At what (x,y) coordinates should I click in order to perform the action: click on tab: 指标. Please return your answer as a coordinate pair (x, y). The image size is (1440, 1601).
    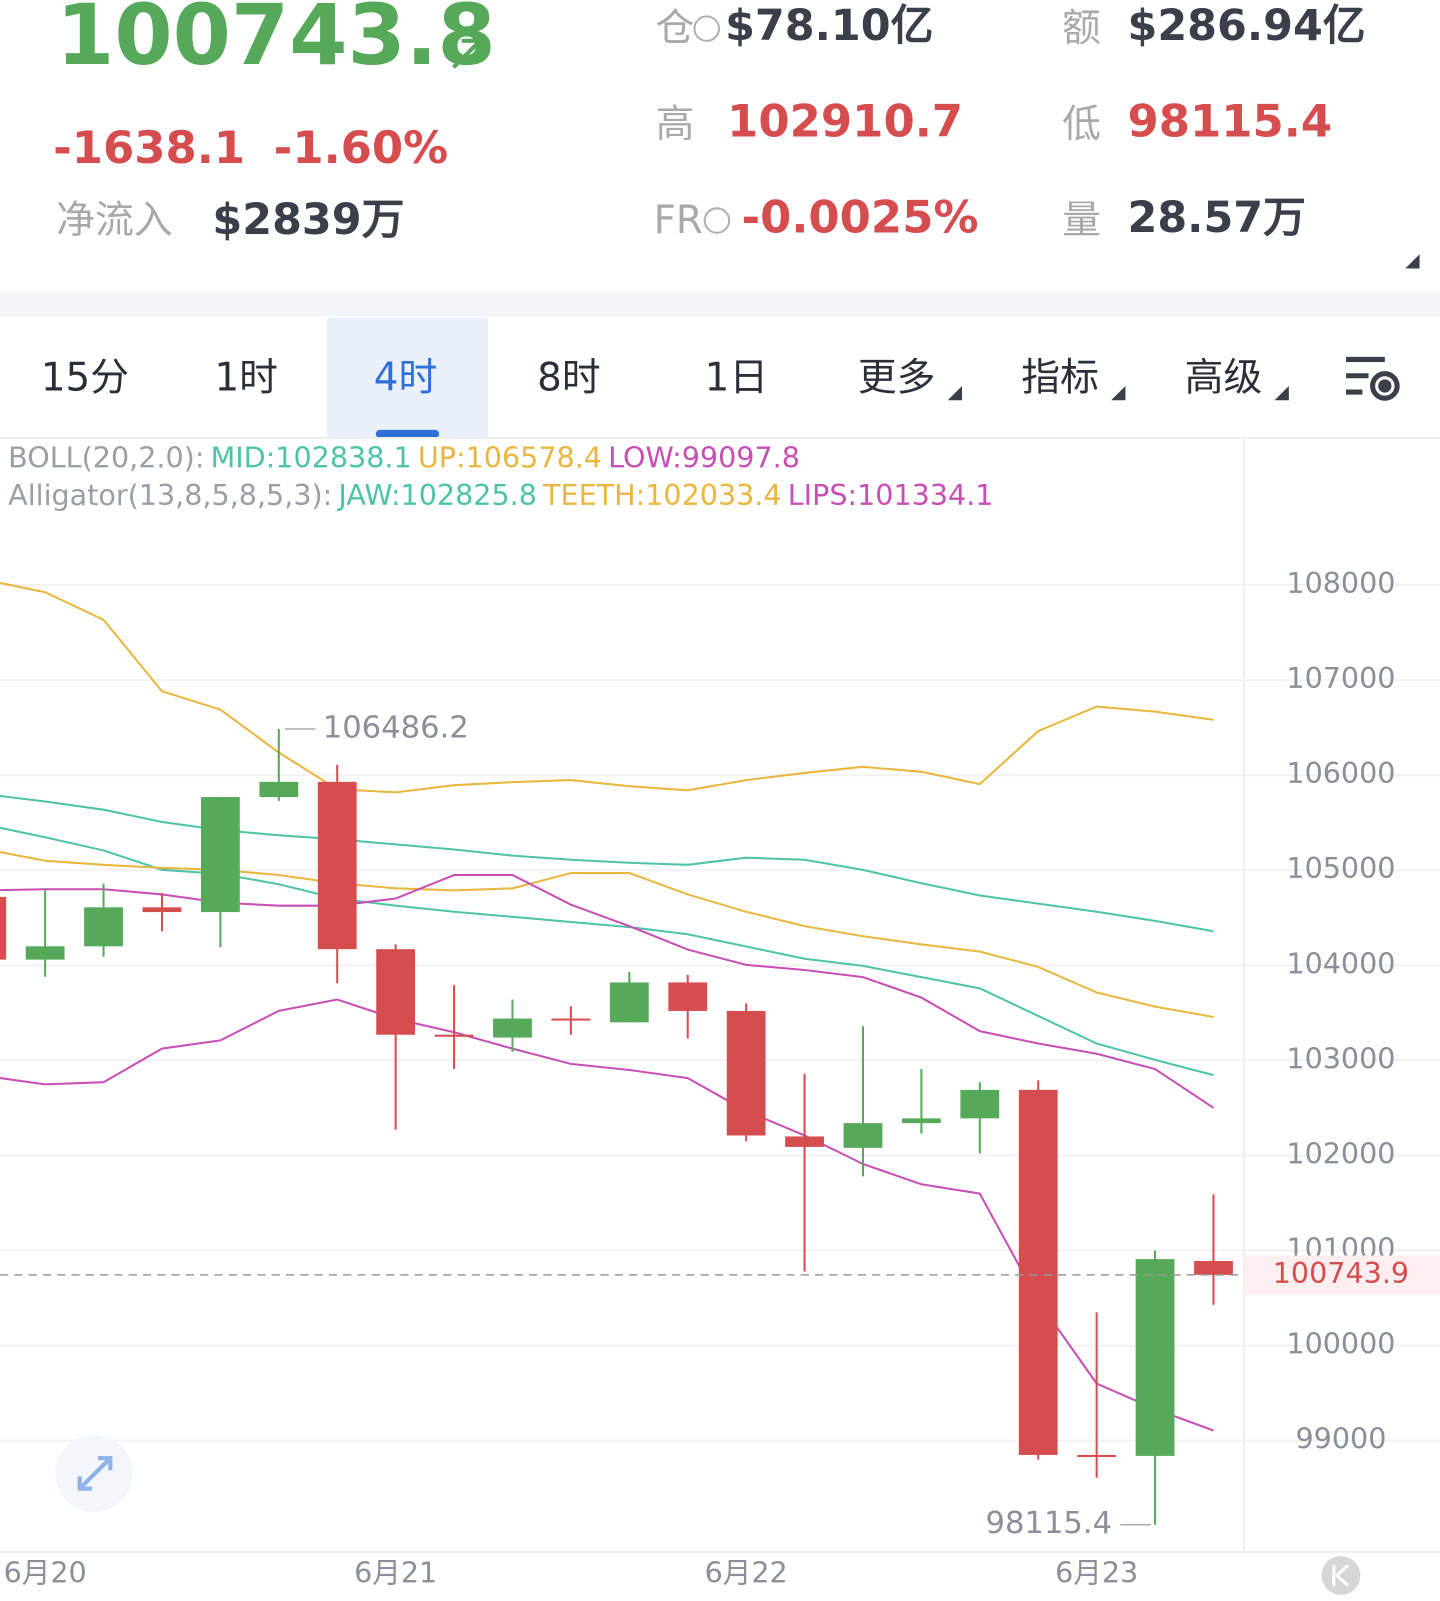
    Looking at the image, I should click on (1060, 377).